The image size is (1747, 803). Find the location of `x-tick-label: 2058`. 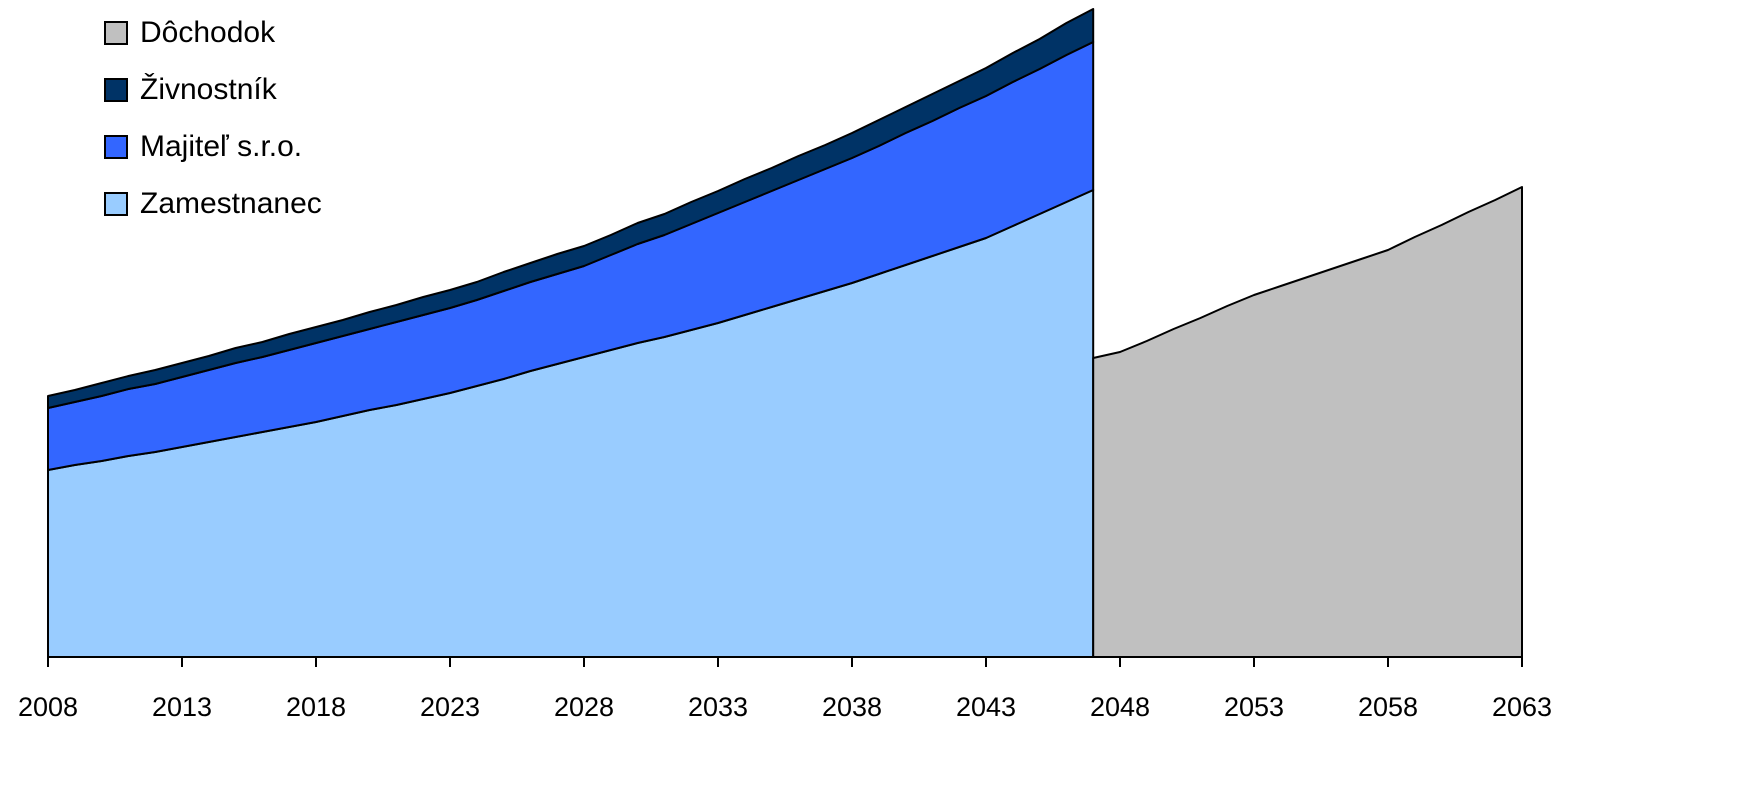

x-tick-label: 2058 is located at coordinates (1388, 707).